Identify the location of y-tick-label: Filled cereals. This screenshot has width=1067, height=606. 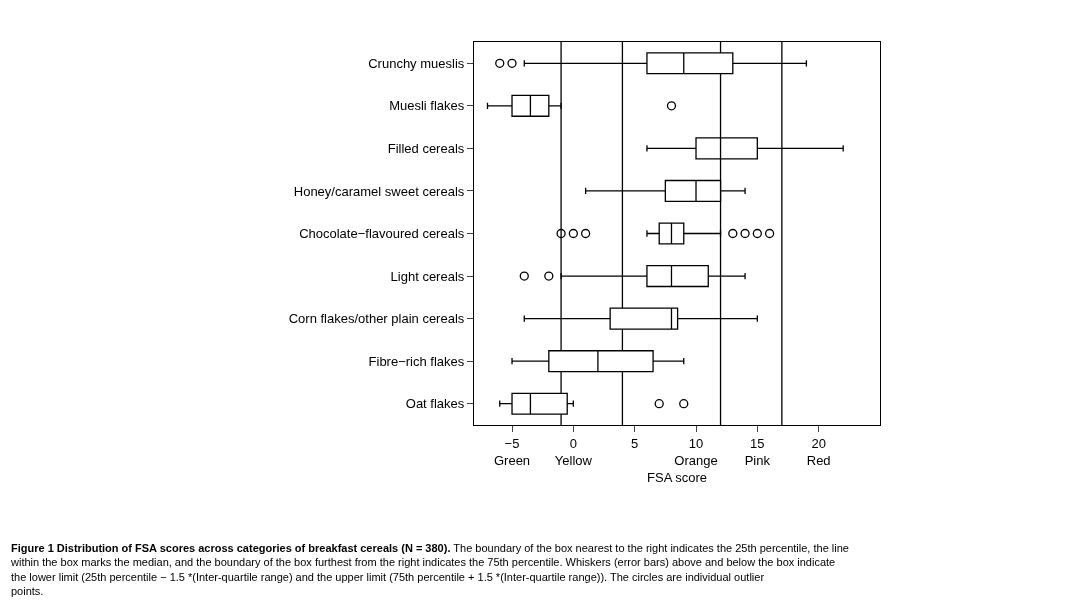
(426, 148).